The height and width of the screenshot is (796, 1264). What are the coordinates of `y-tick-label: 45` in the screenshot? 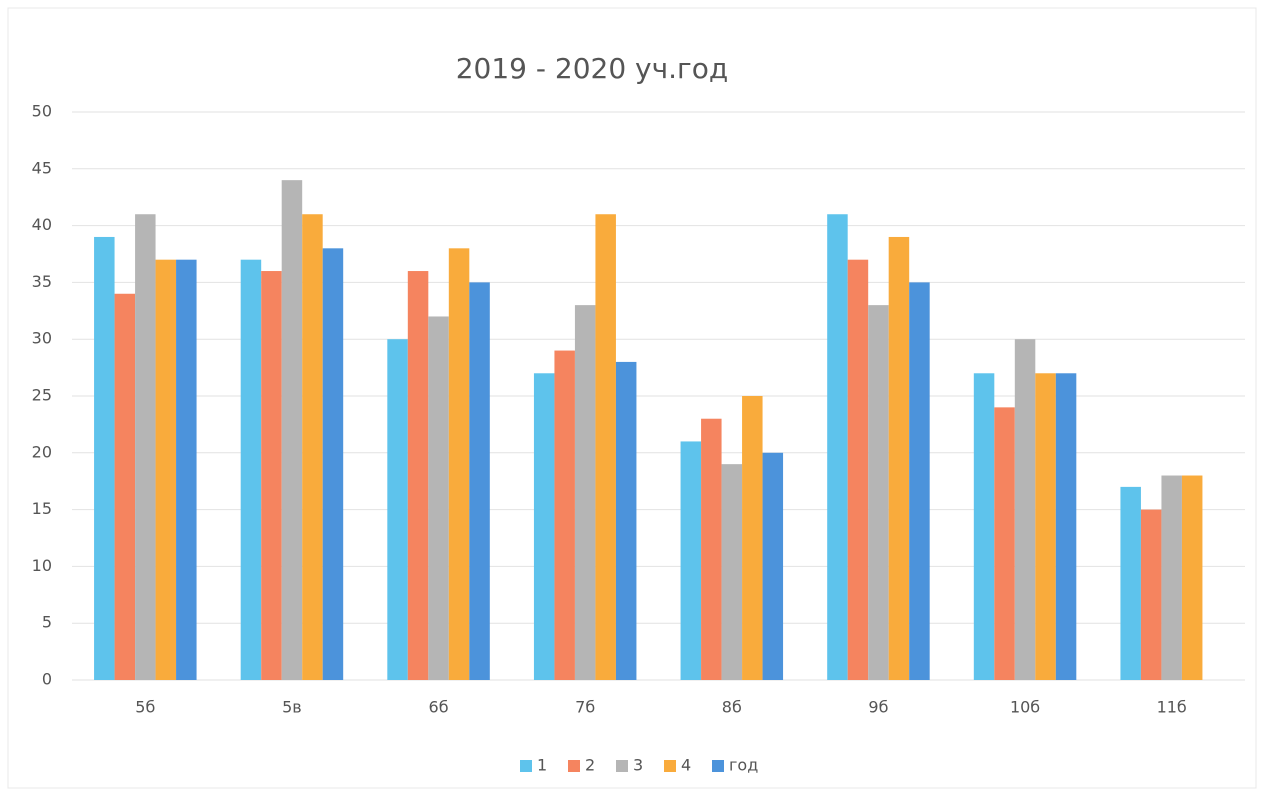 It's located at (42, 167).